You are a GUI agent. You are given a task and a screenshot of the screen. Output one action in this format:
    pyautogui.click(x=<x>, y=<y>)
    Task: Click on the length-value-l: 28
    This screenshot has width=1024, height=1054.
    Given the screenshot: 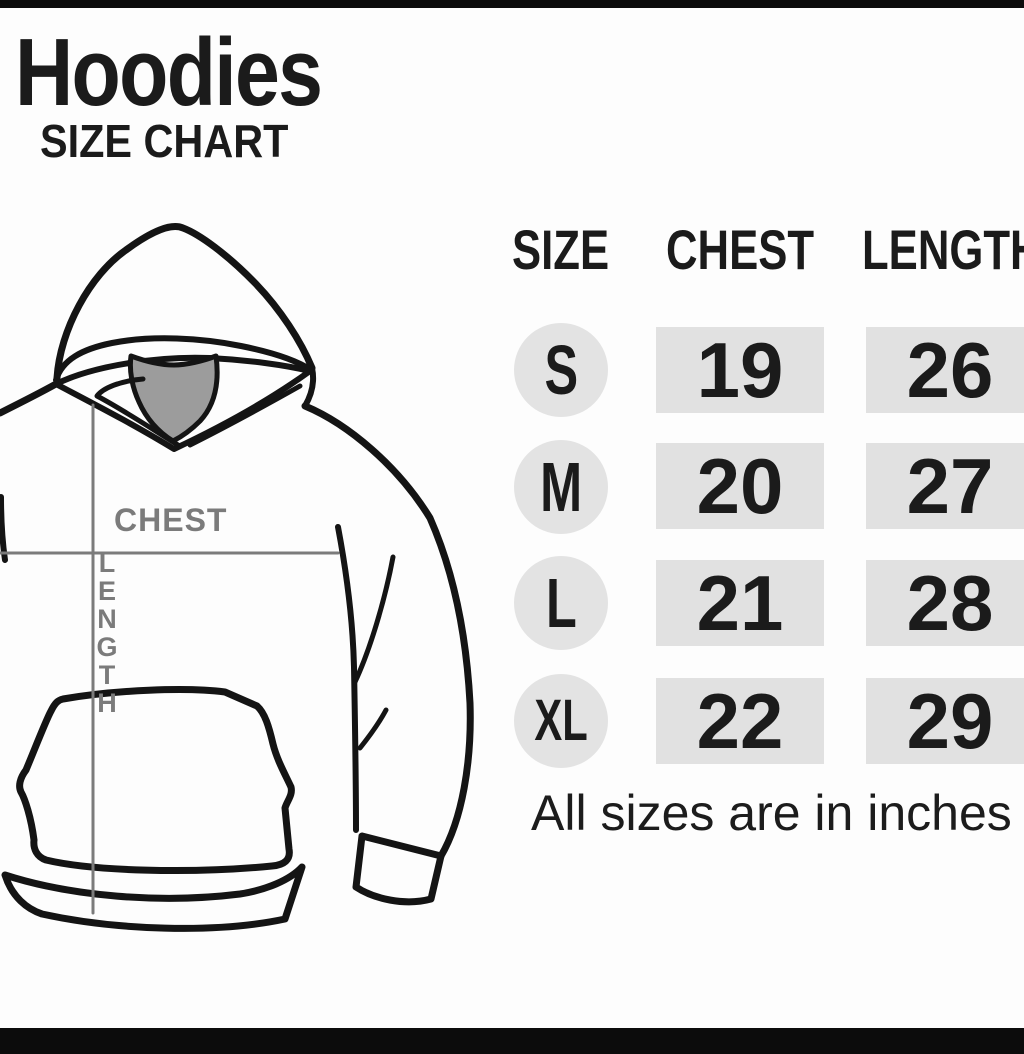 What is the action you would take?
    pyautogui.click(x=945, y=603)
    